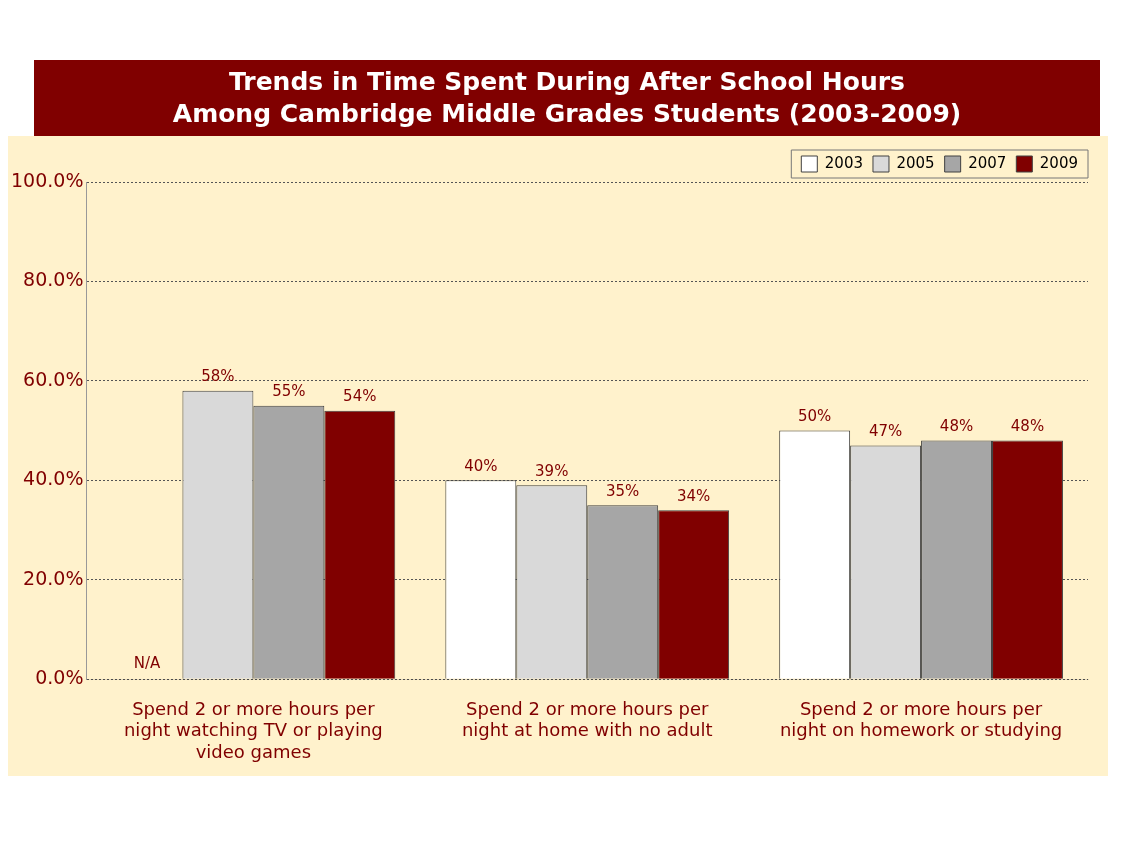 This screenshot has width=1128, height=855. Describe the element at coordinates (59, 677) in the screenshot. I see `y-tick-label: 0.0%` at that location.